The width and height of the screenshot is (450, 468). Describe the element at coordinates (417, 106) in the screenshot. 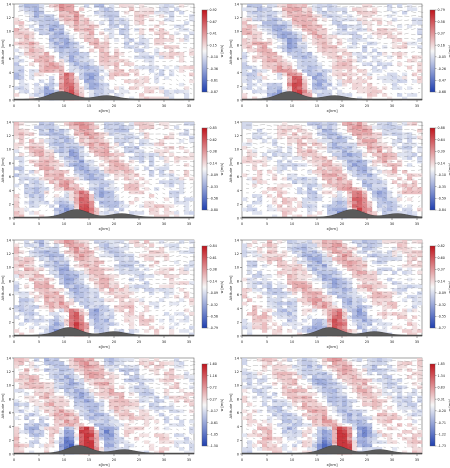

I see `x-tick-label: 35` at that location.